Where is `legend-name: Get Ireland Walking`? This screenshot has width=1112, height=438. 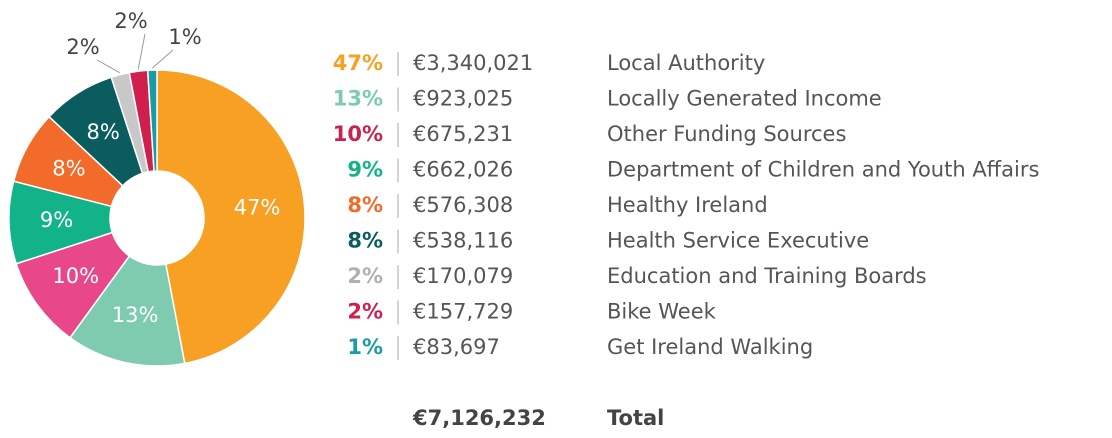
legend-name: Get Ireland Walking is located at coordinates (710, 347).